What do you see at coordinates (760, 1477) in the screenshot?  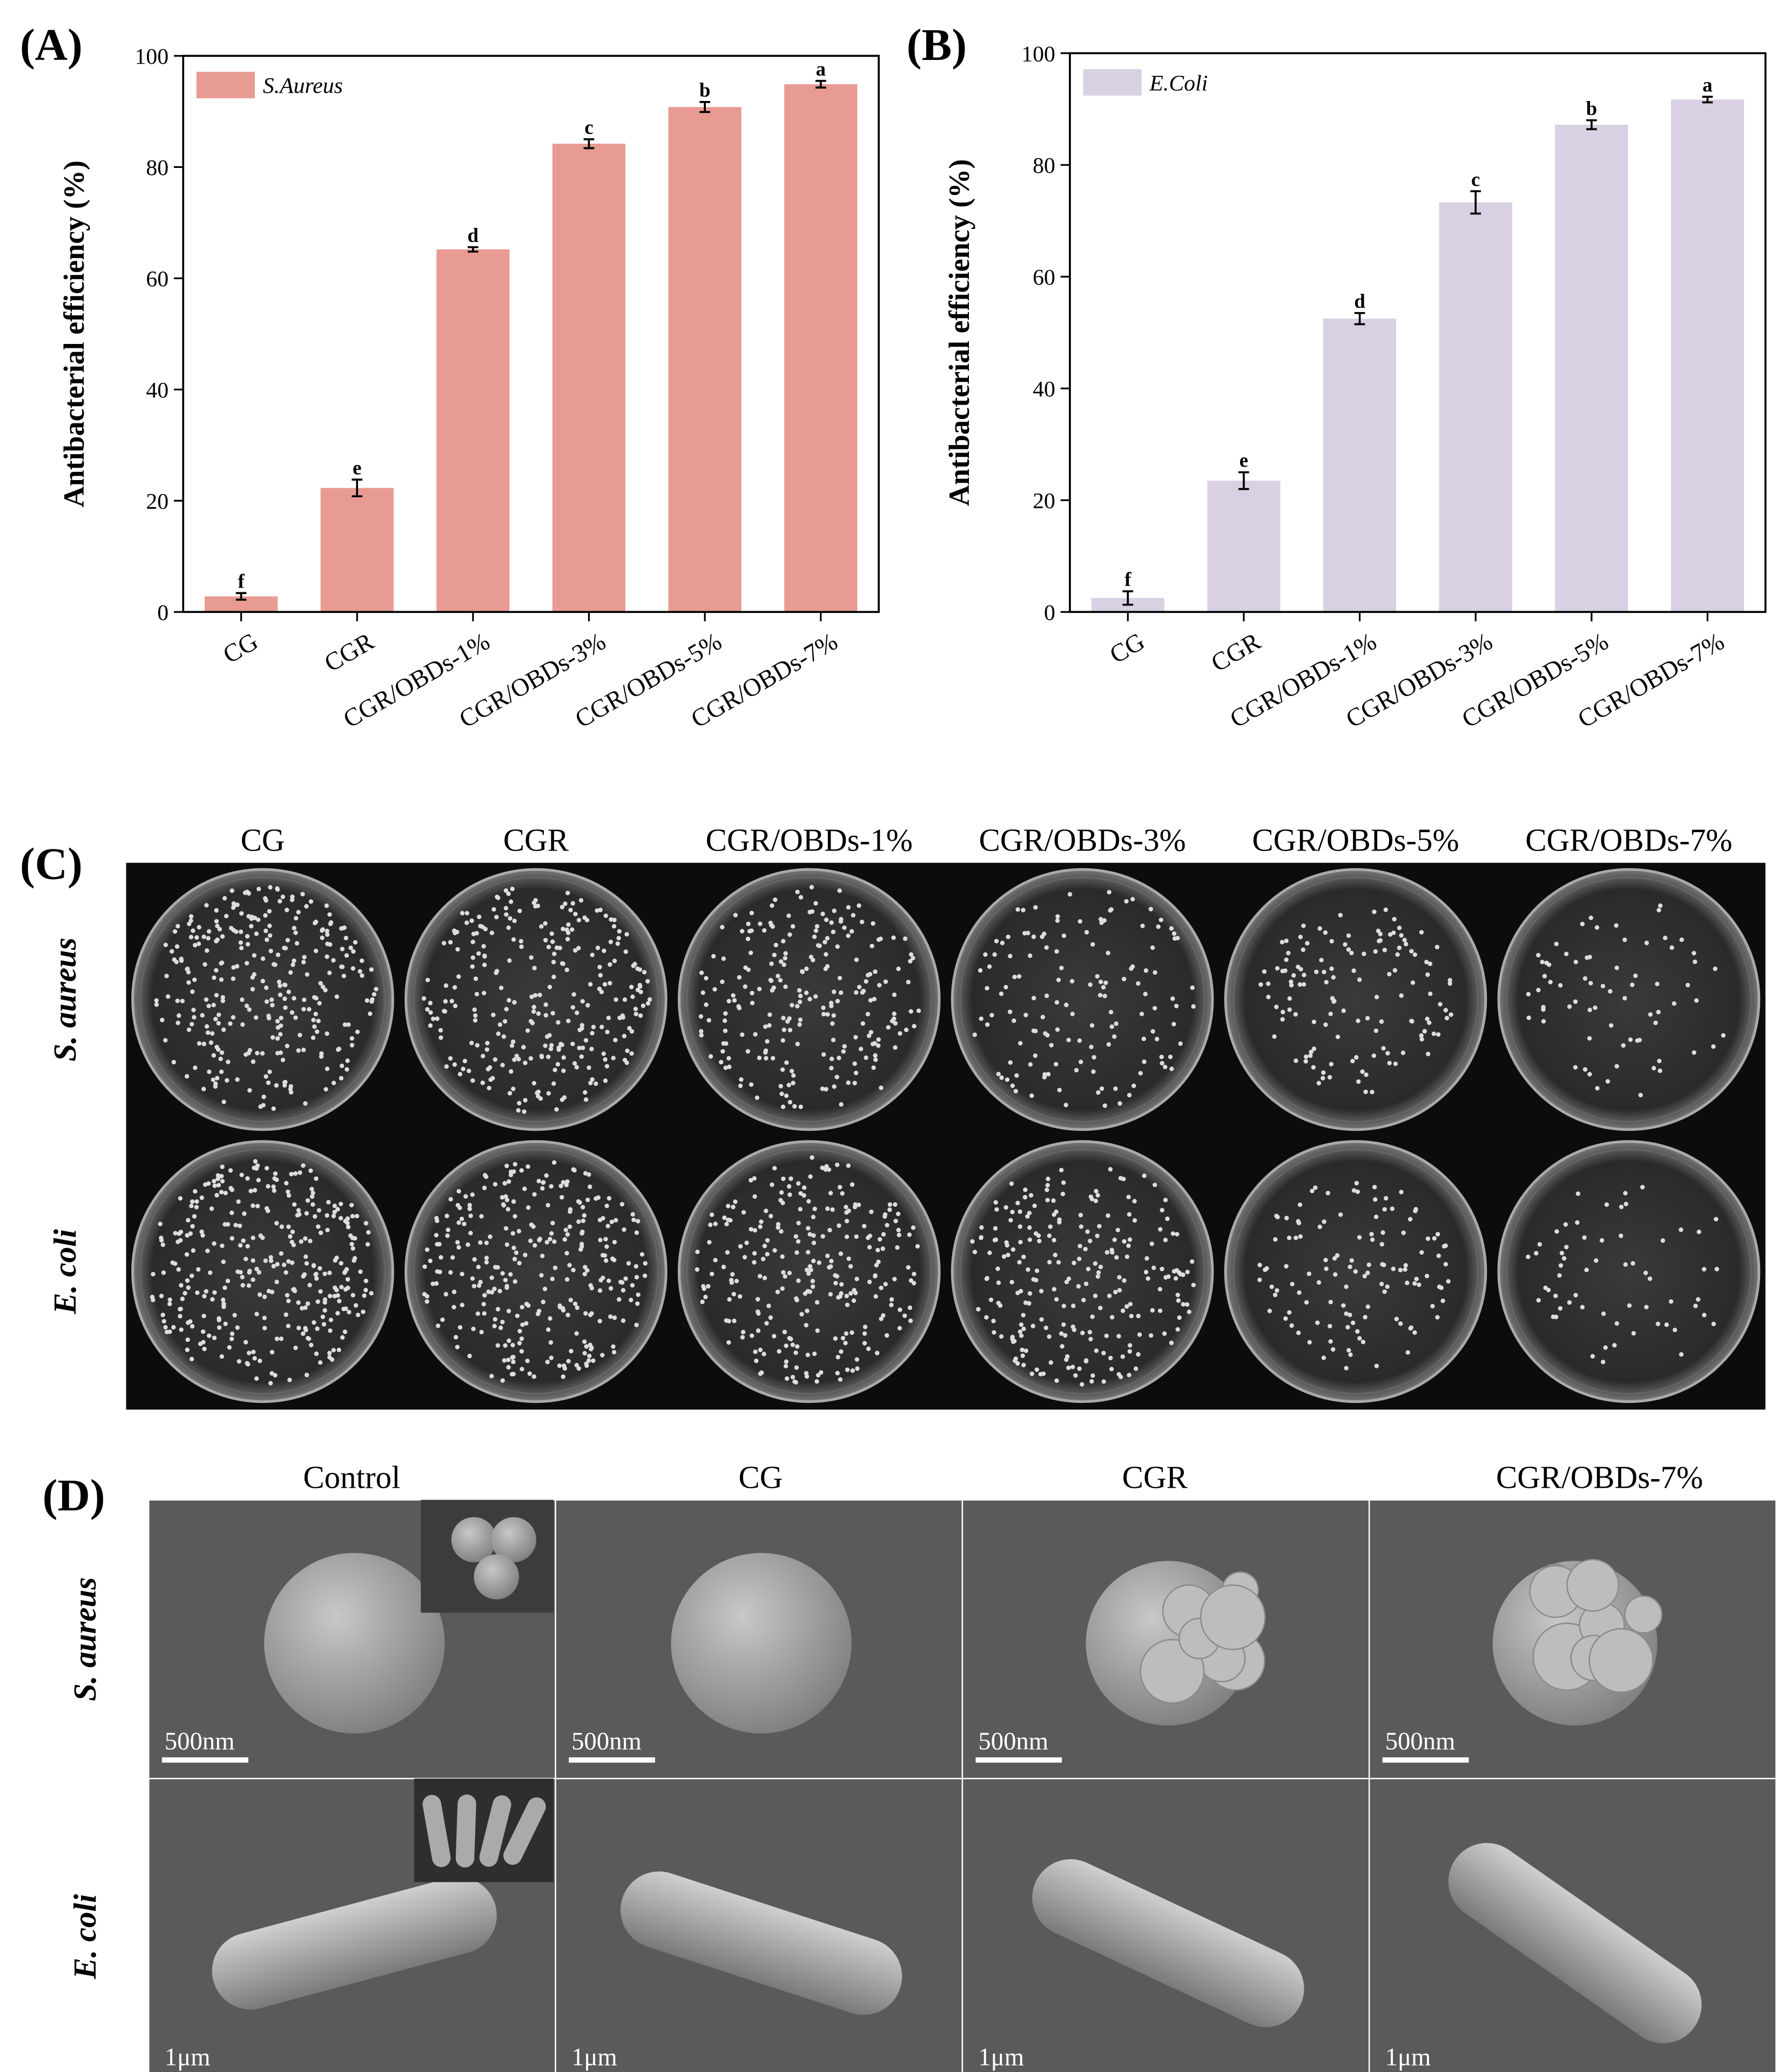 I see `column-header: CG` at bounding box center [760, 1477].